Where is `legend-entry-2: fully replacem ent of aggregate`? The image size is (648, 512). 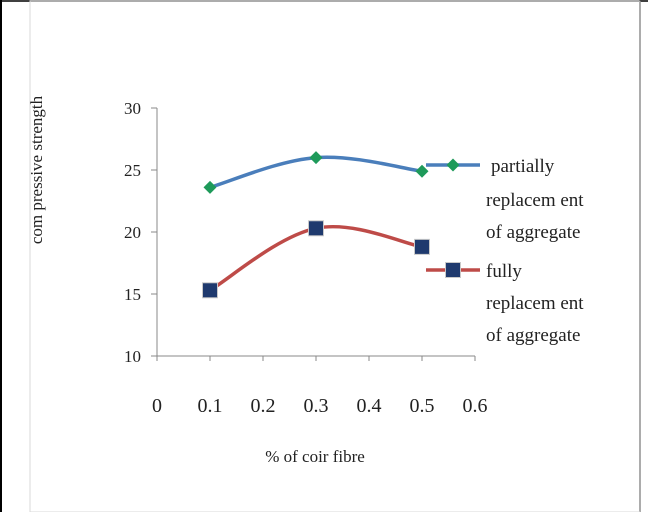
legend-entry-2: fully replacem ent of aggregate is located at coordinates (505, 303).